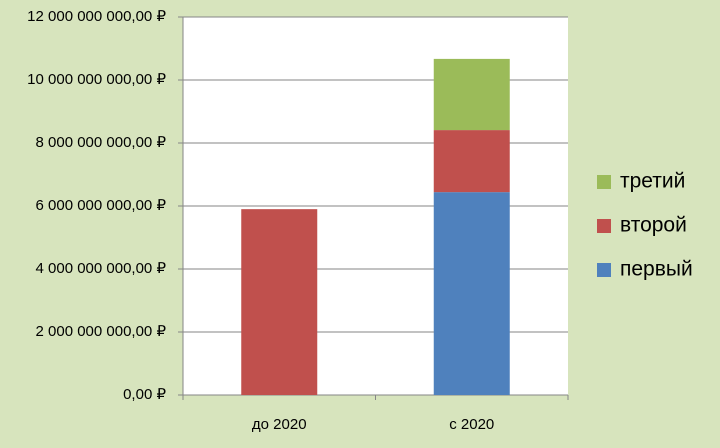 The image size is (720, 448). I want to click on y-tick-label: 10 000 000 000,00 ₽, so click(96, 79).